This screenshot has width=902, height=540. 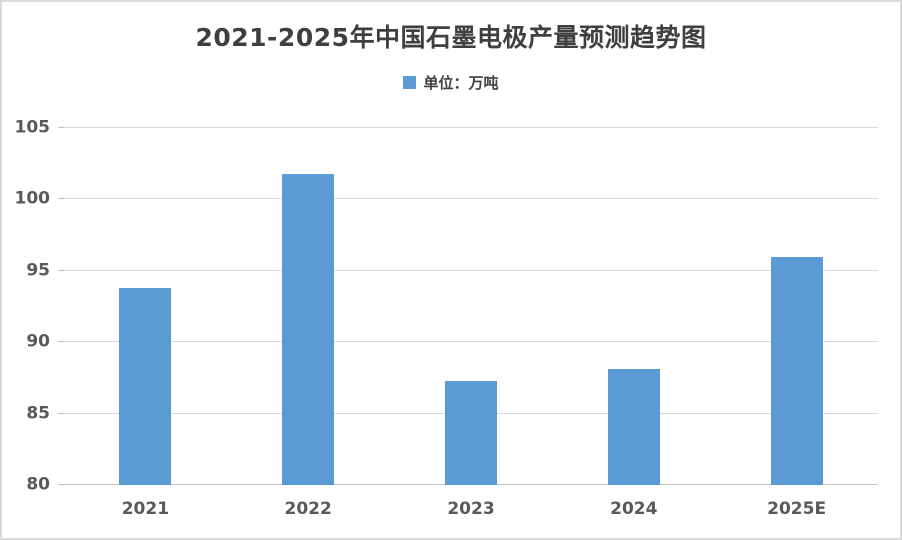 What do you see at coordinates (38, 341) in the screenshot?
I see `y-axis-label-90: 90` at bounding box center [38, 341].